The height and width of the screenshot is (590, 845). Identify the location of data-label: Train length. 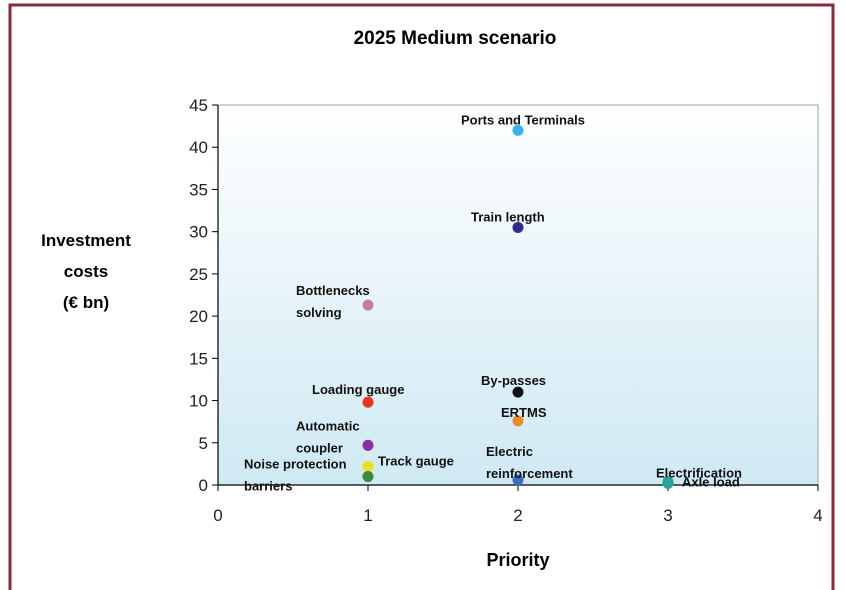
(508, 216).